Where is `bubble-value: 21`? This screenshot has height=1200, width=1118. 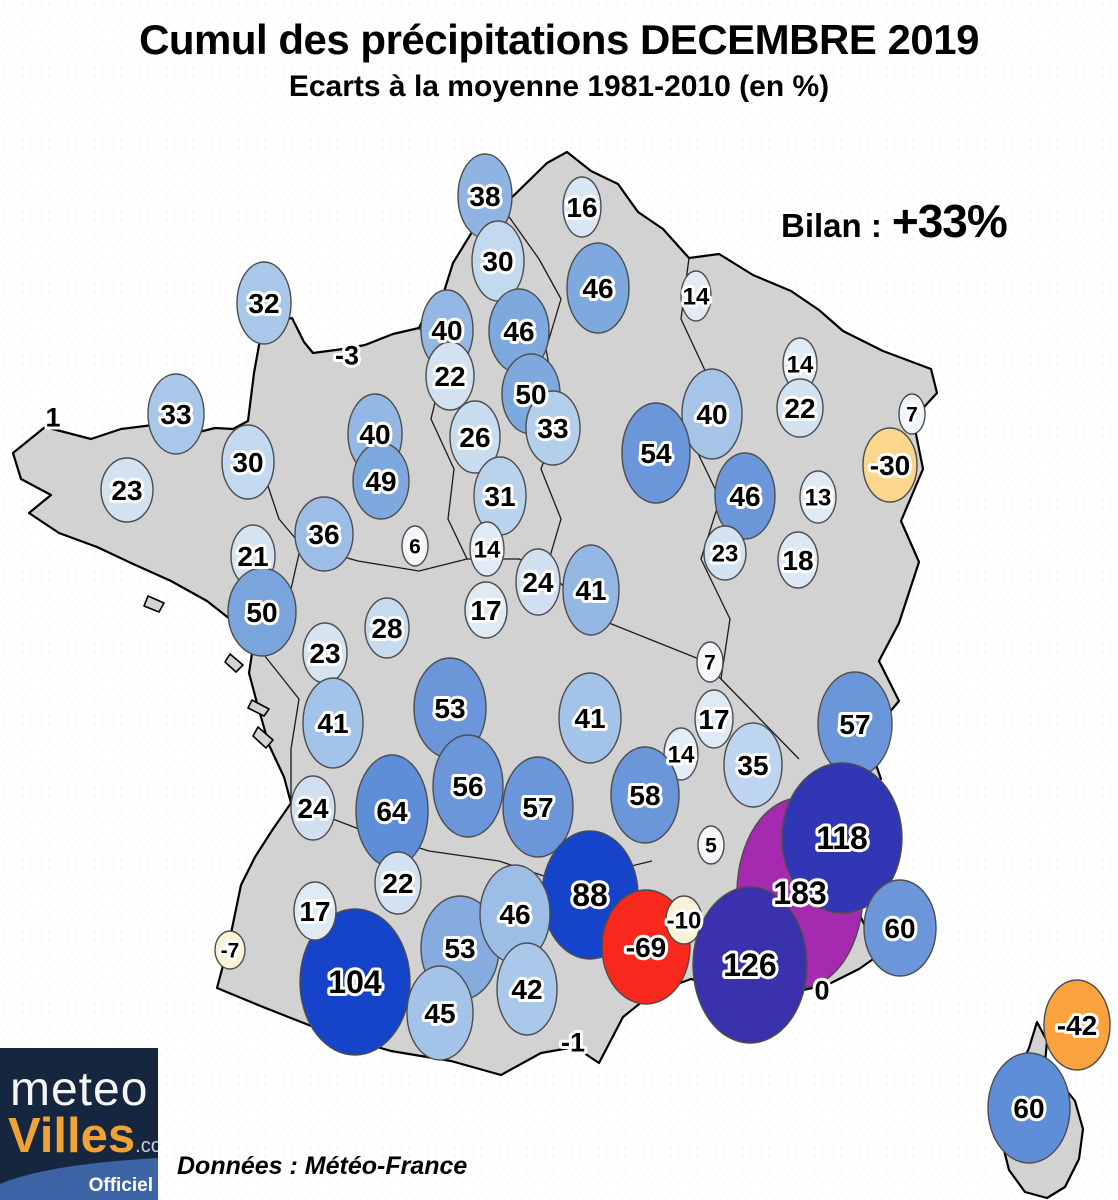
bubble-value: 21 is located at coordinates (252, 556).